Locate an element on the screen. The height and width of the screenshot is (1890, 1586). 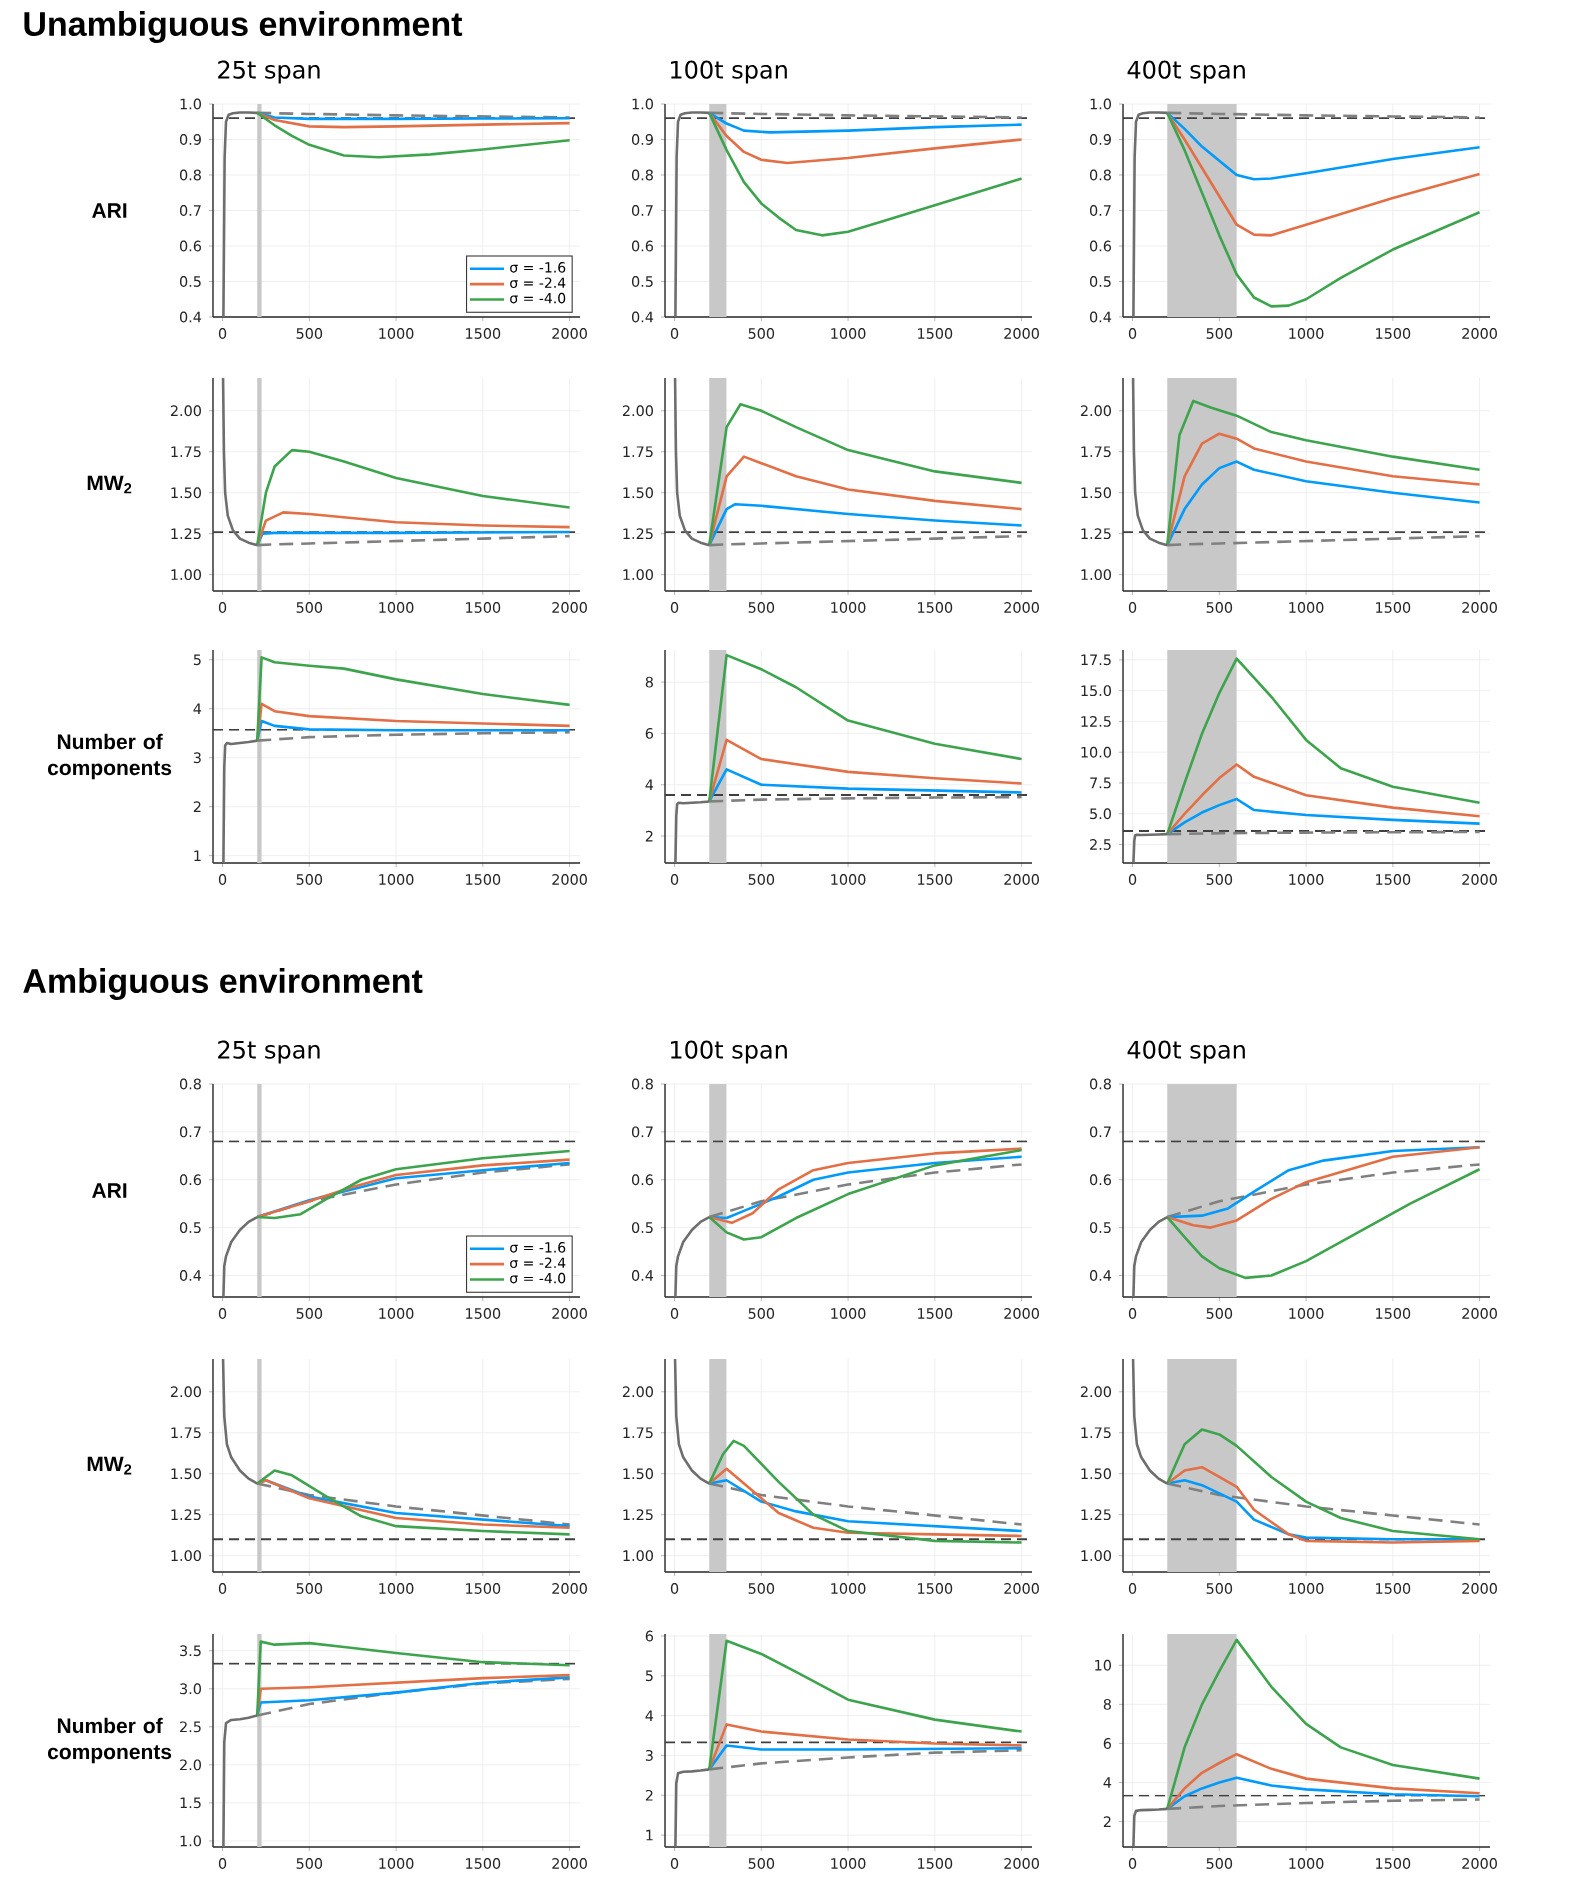
y-tick-label: 4 is located at coordinates (1107, 1782).